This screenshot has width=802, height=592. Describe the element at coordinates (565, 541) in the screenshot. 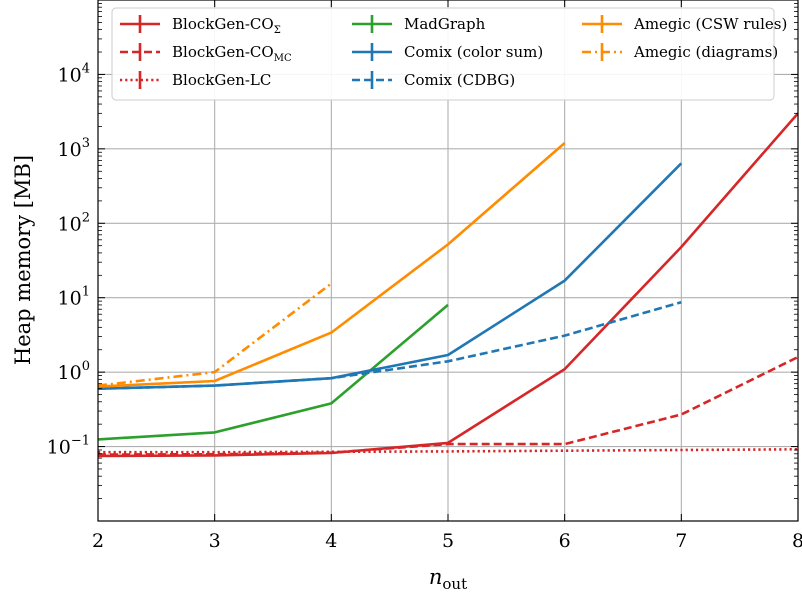

I see `x-tick-label: 6` at that location.